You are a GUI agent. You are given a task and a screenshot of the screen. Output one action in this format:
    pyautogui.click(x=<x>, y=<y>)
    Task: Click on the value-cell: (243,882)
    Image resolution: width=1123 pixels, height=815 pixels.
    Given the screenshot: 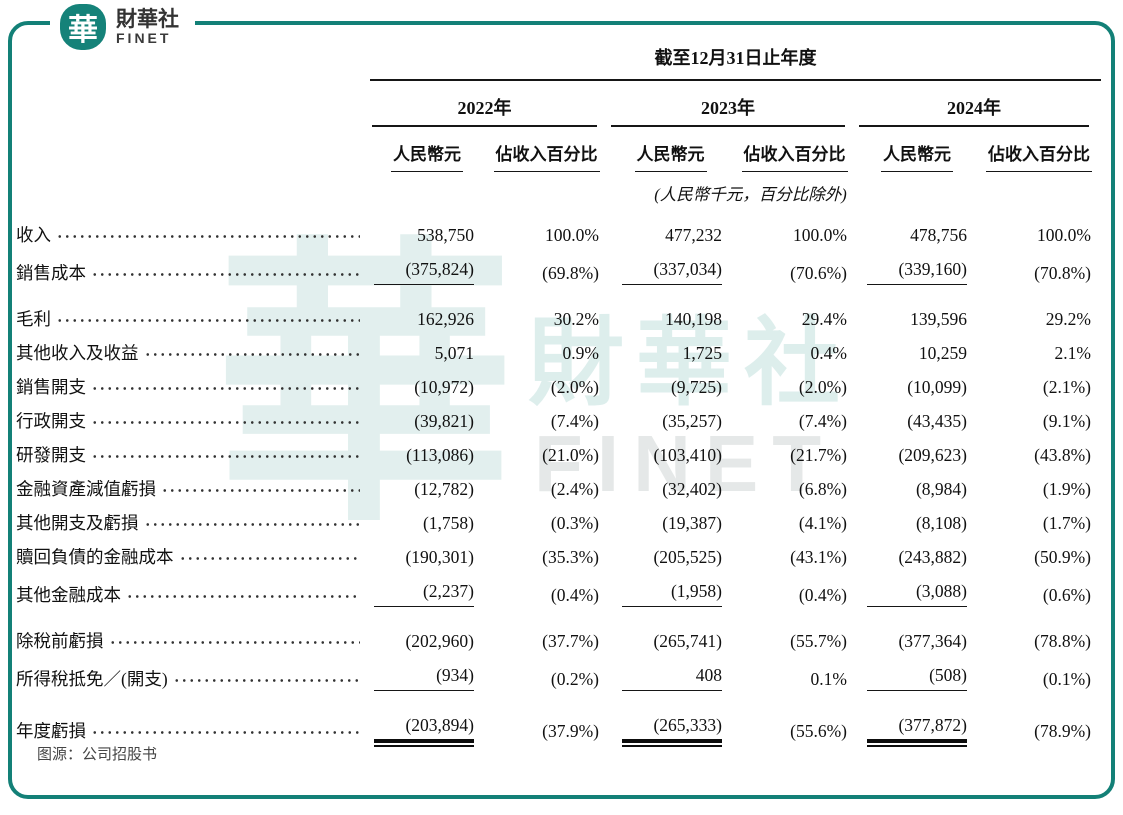 What is the action you would take?
    pyautogui.click(x=932, y=557)
    